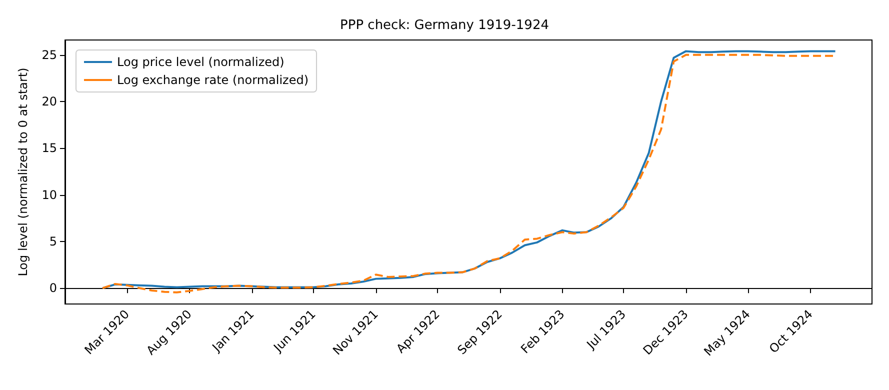 The image size is (889, 390). Describe the element at coordinates (53, 288) in the screenshot. I see `y-tick-label: 0` at that location.